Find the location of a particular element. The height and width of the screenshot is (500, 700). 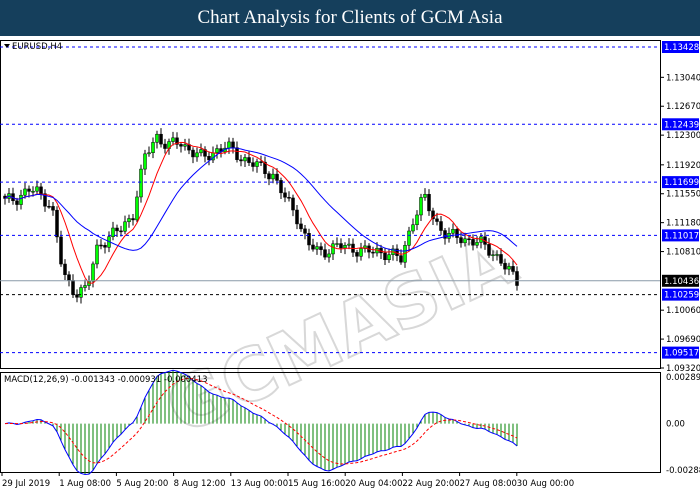

price-tick-label: 1.09320 is located at coordinates (683, 369).